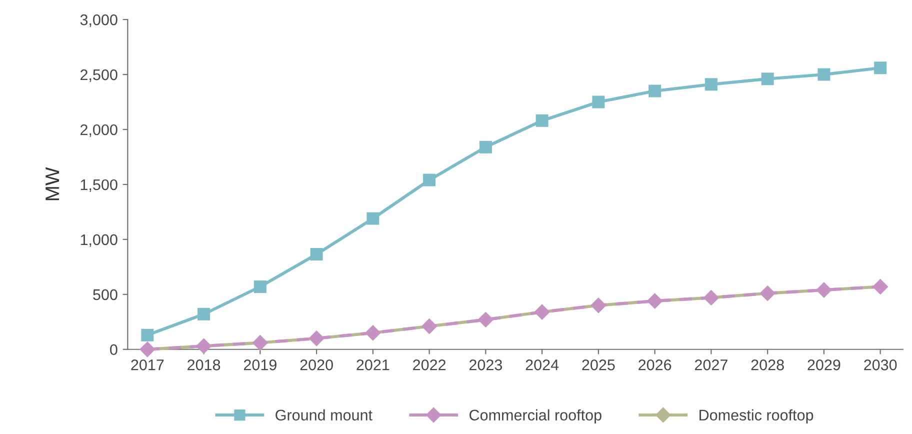  I want to click on y-tick-label: 2,000, so click(99, 130).